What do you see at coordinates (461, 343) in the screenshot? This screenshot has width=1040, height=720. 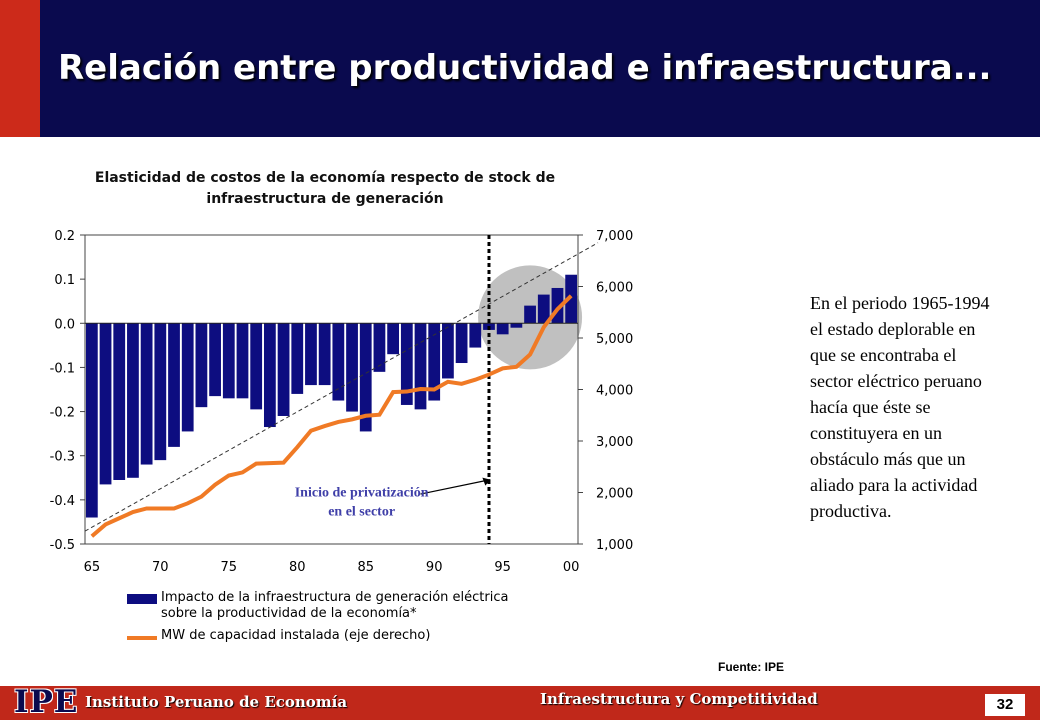 I see `bar-1992` at bounding box center [461, 343].